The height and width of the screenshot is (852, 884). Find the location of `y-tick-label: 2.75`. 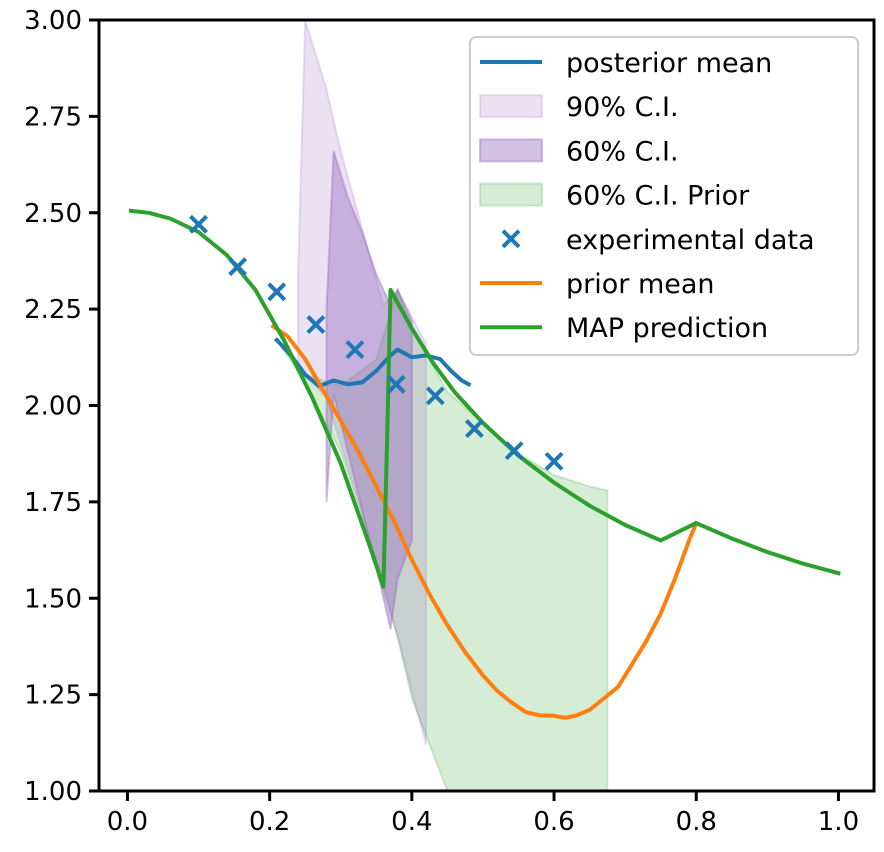

y-tick-label: 2.75 is located at coordinates (53, 117).